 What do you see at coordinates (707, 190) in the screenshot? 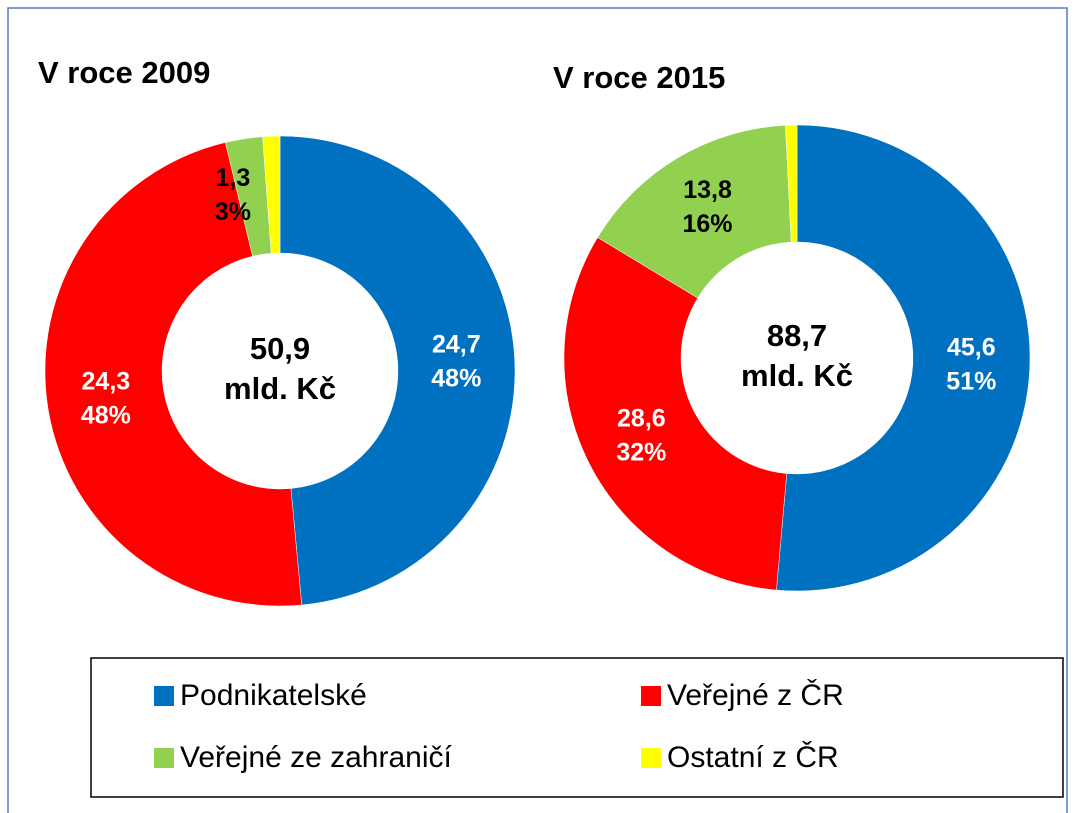
I see `value-label: 13,8` at bounding box center [707, 190].